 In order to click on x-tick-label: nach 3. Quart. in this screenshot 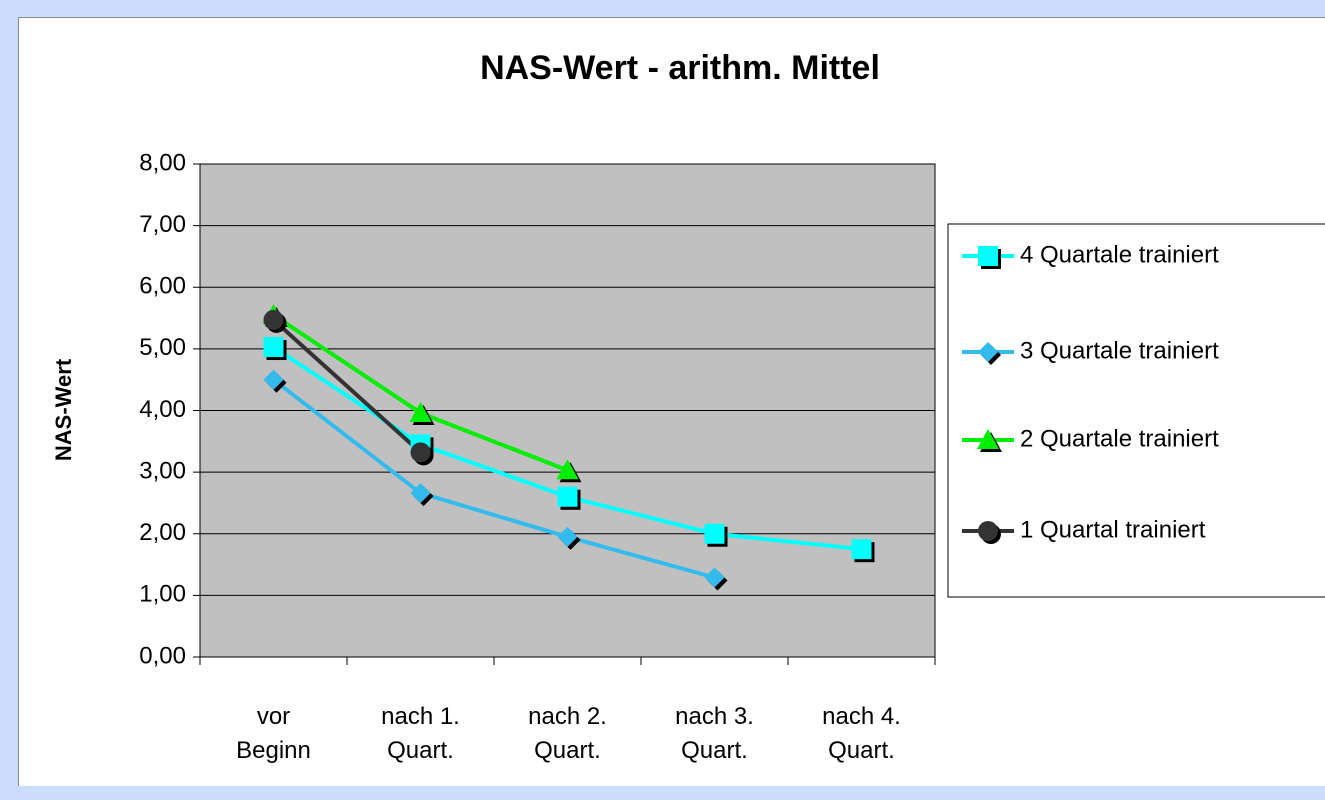, I will do `click(714, 733)`.